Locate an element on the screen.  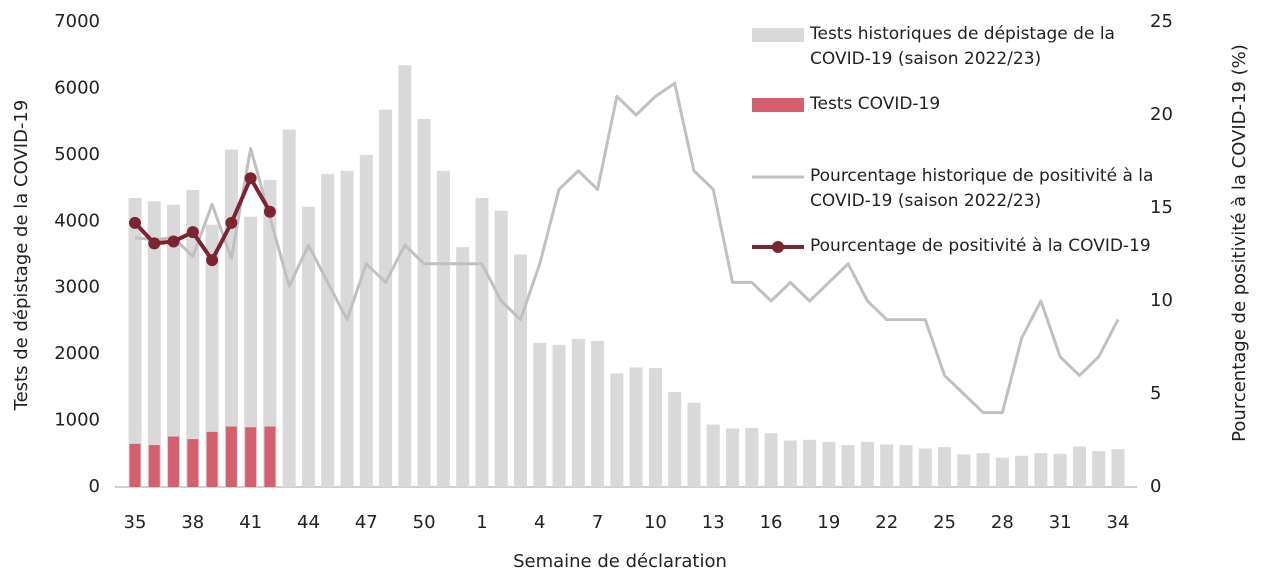
y-axis-title: Tests de dépistage de la COVID-19 is located at coordinates (21, 256).